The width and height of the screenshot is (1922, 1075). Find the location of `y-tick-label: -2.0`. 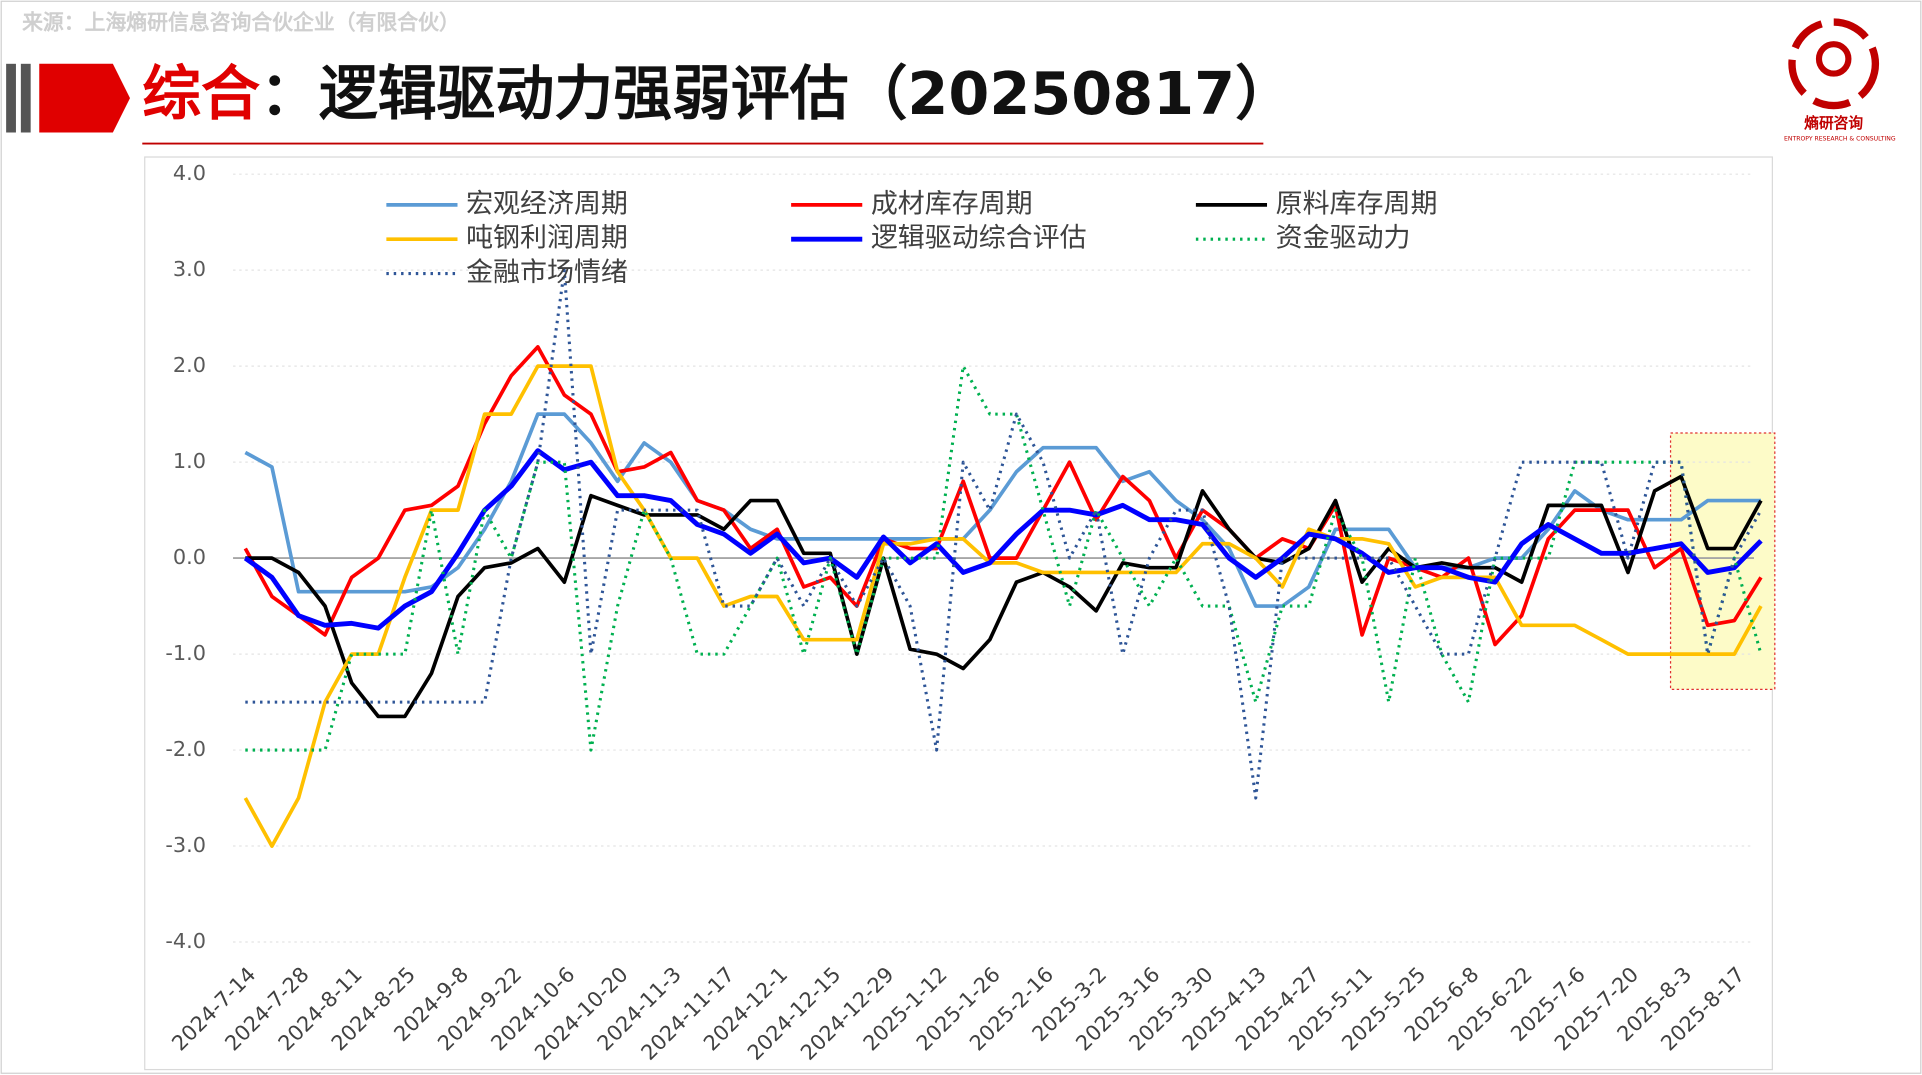

y-tick-label: -2.0 is located at coordinates (185, 749).